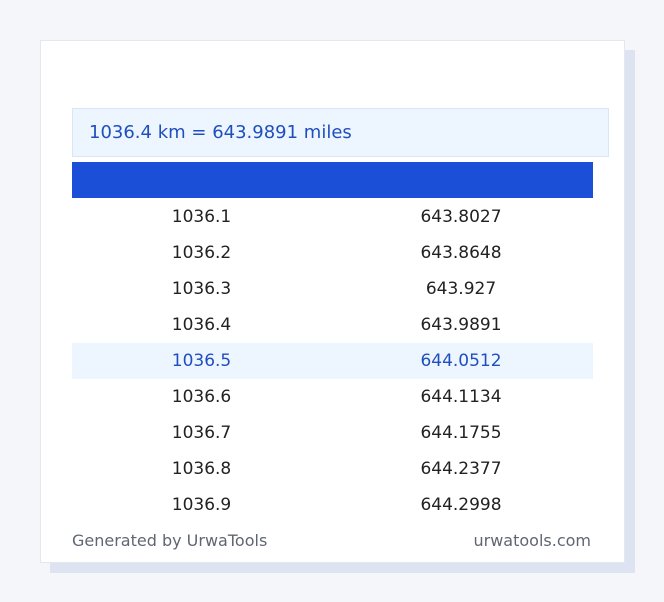 The width and height of the screenshot is (664, 602). What do you see at coordinates (461, 289) in the screenshot?
I see `miles-cell: 643.927` at bounding box center [461, 289].